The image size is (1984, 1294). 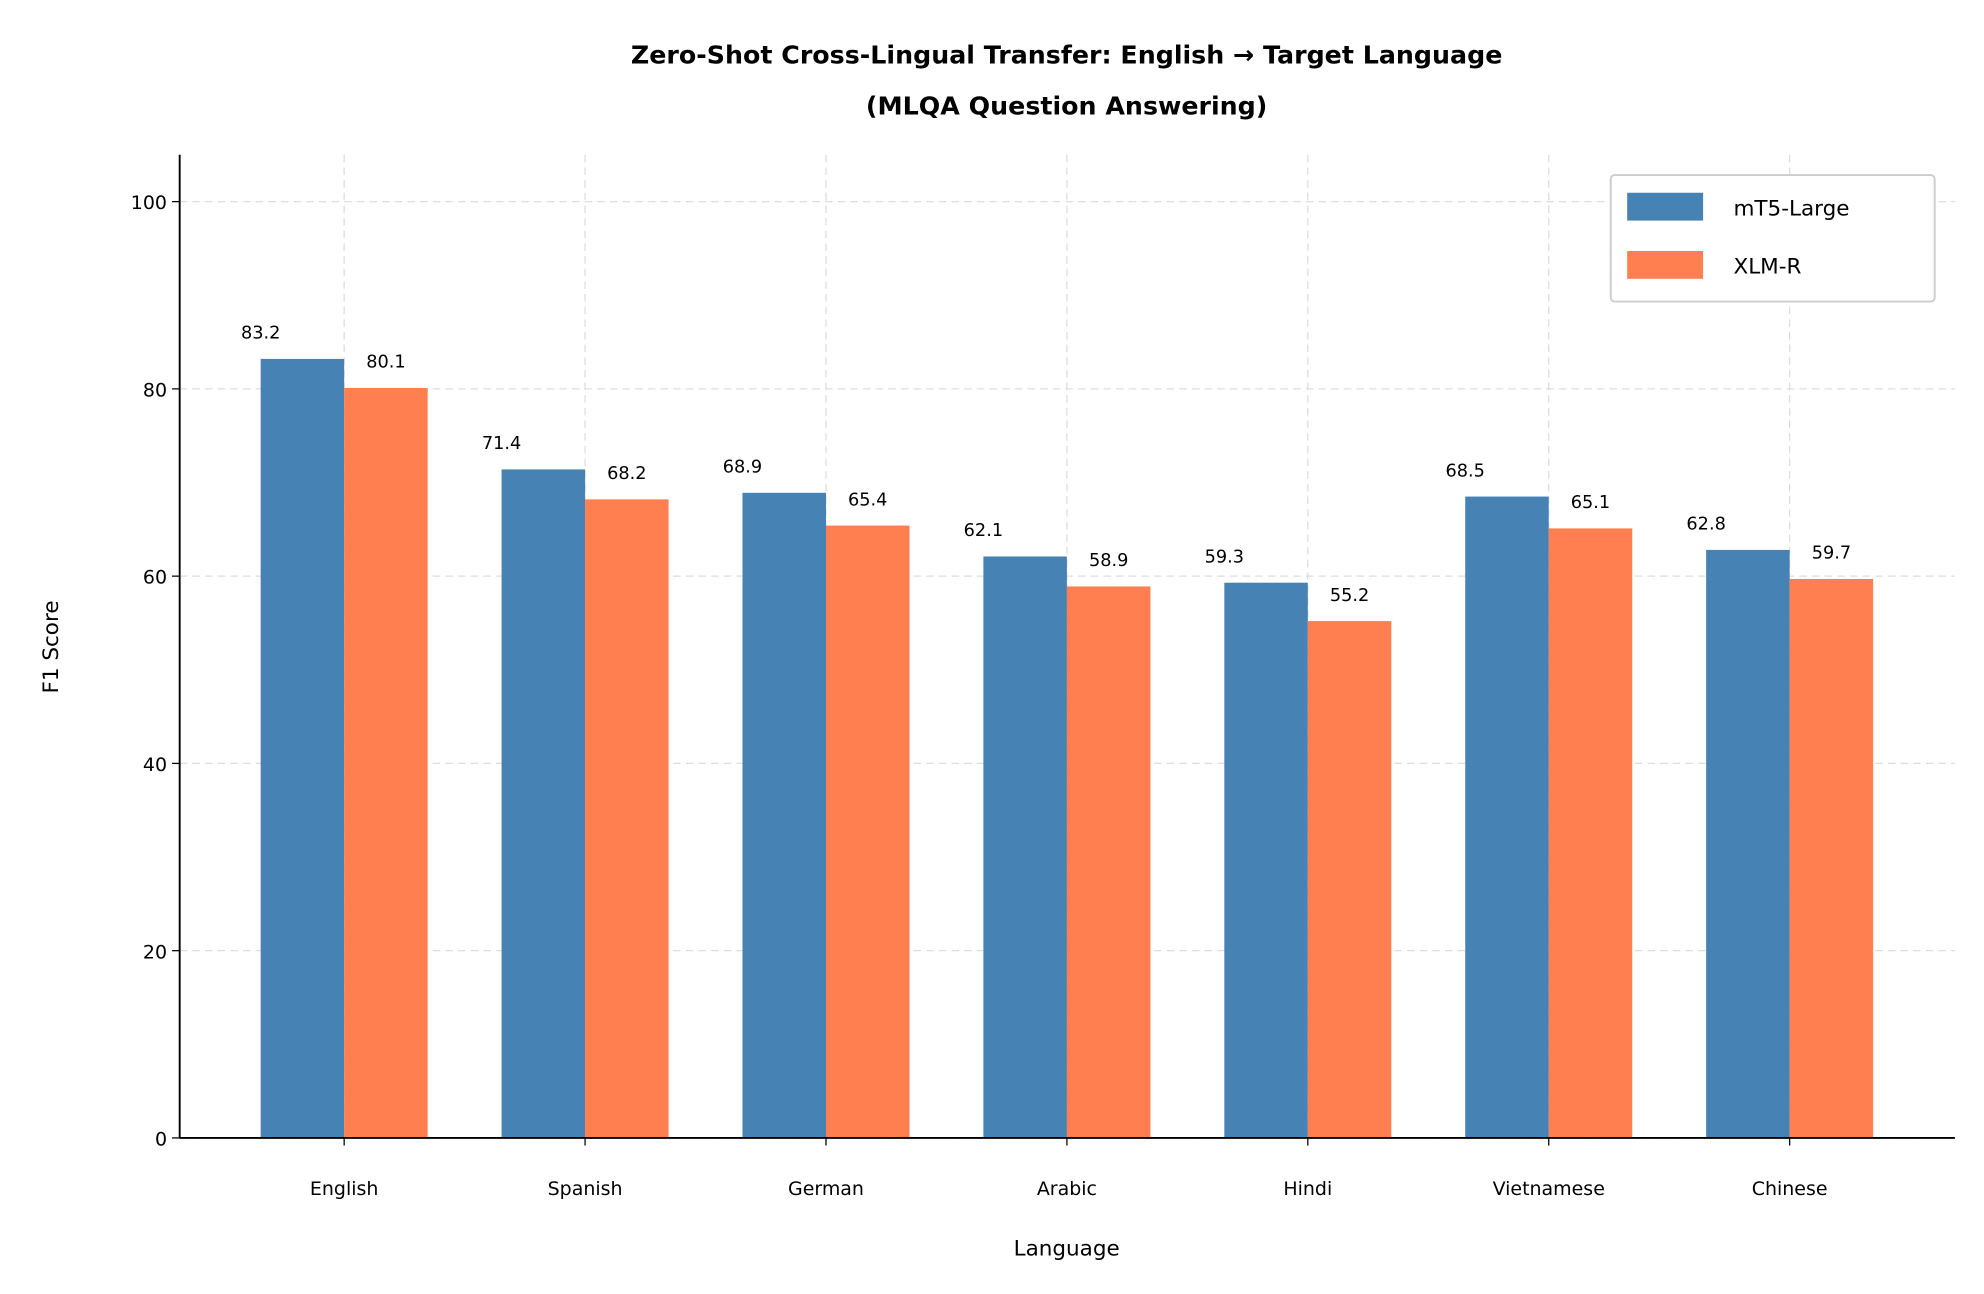 What do you see at coordinates (626, 474) in the screenshot?
I see `data-label: 68.2` at bounding box center [626, 474].